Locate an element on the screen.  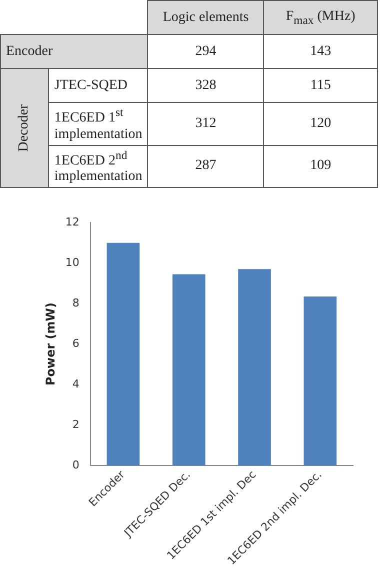
y-tick-label: 12 is located at coordinates (72, 221).